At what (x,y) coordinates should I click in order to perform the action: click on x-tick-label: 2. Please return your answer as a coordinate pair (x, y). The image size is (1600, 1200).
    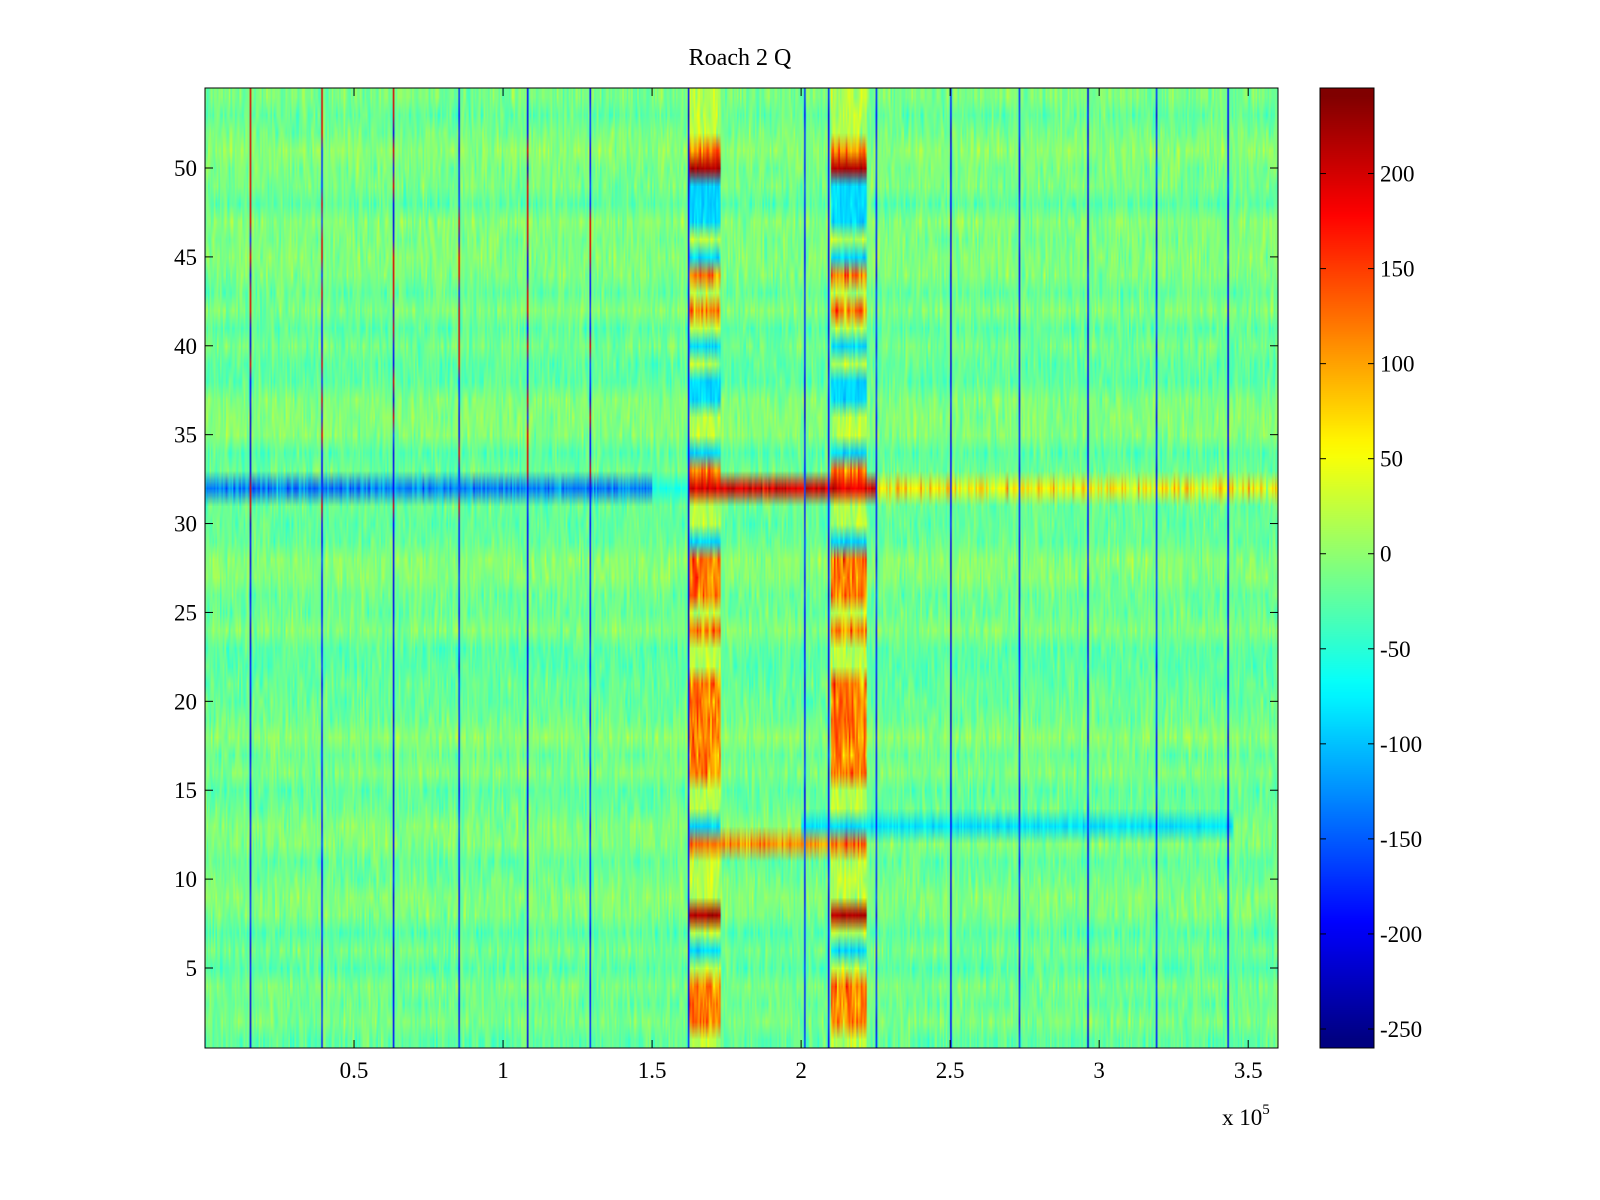
    Looking at the image, I should click on (801, 1070).